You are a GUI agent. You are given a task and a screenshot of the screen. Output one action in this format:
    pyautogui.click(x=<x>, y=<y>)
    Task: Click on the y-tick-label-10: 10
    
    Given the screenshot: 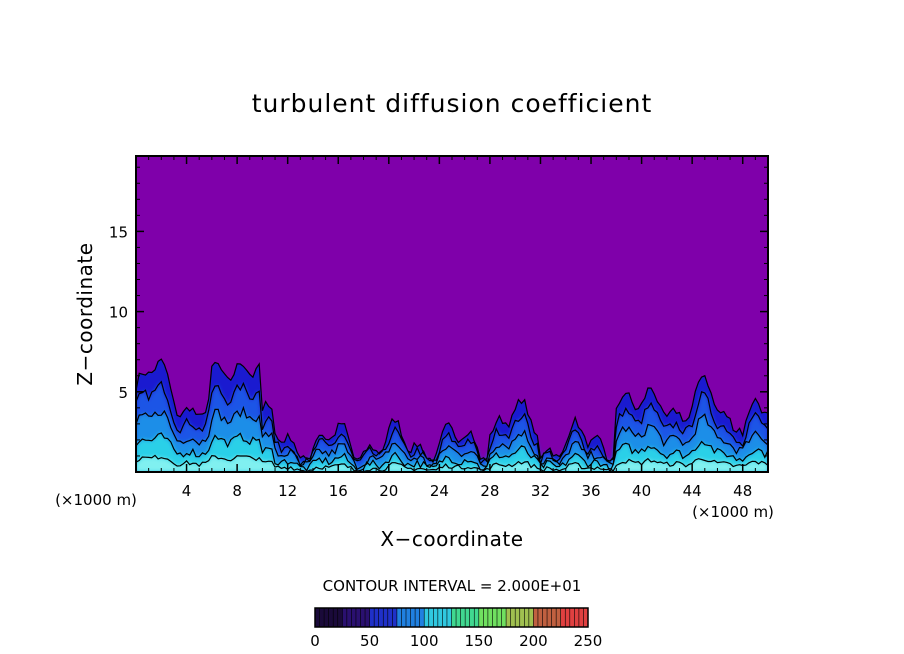 What is the action you would take?
    pyautogui.click(x=118, y=313)
    